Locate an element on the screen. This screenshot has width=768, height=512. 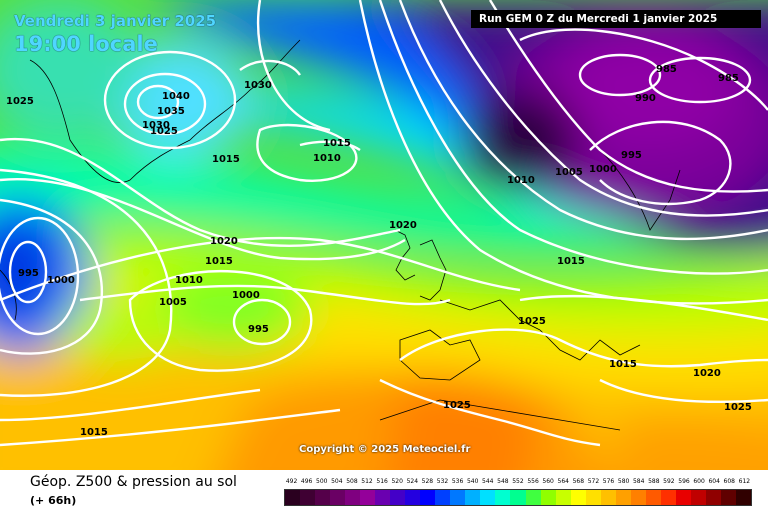
scale-label: 556 is located at coordinates (533, 481).